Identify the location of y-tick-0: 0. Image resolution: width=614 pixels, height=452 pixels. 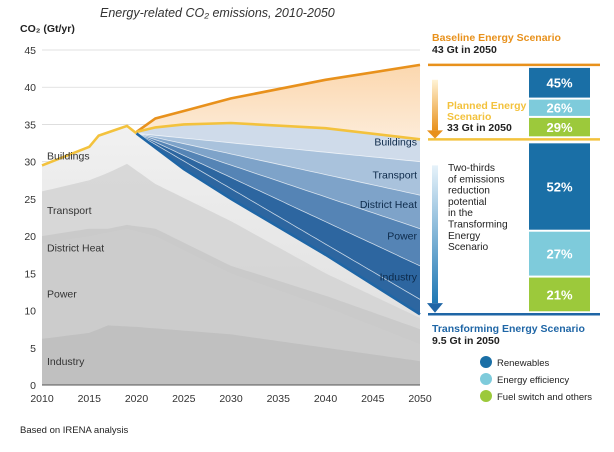
(33, 386).